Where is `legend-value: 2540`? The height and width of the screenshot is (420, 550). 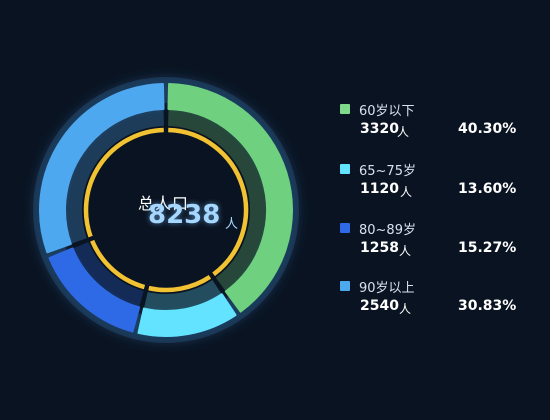 legend-value: 2540 is located at coordinates (379, 306).